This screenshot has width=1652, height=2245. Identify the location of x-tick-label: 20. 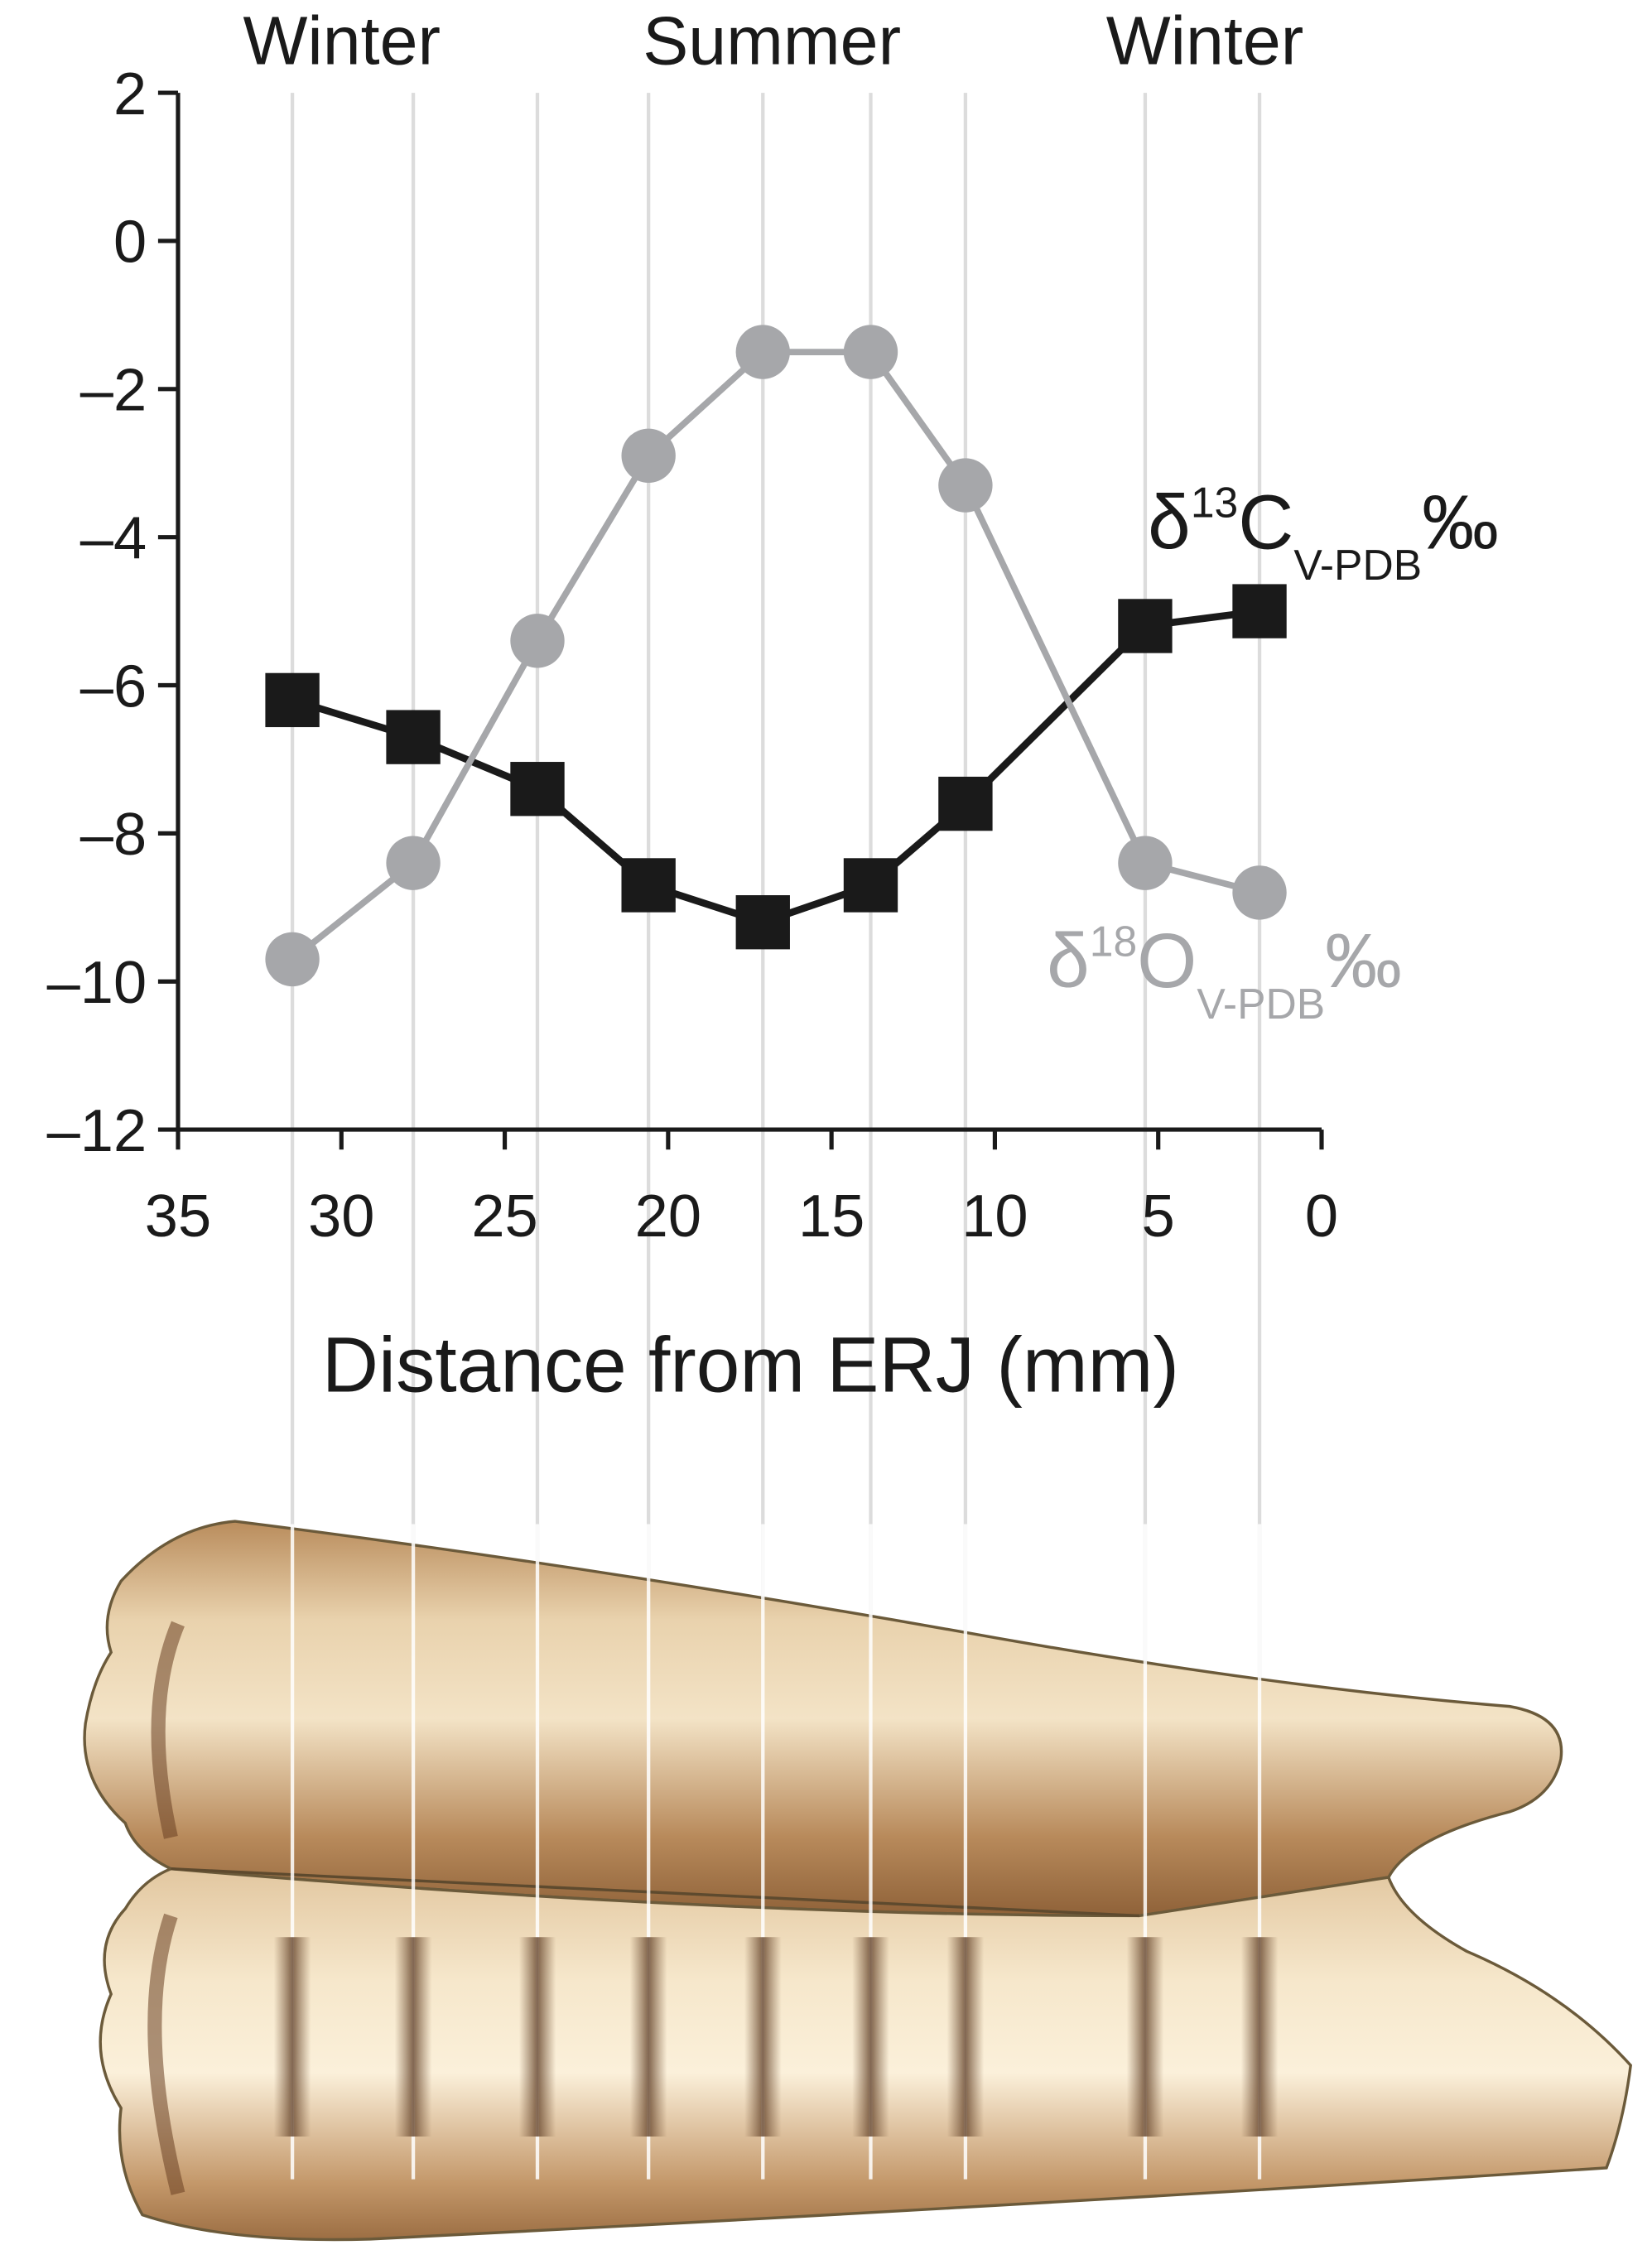
(668, 1216).